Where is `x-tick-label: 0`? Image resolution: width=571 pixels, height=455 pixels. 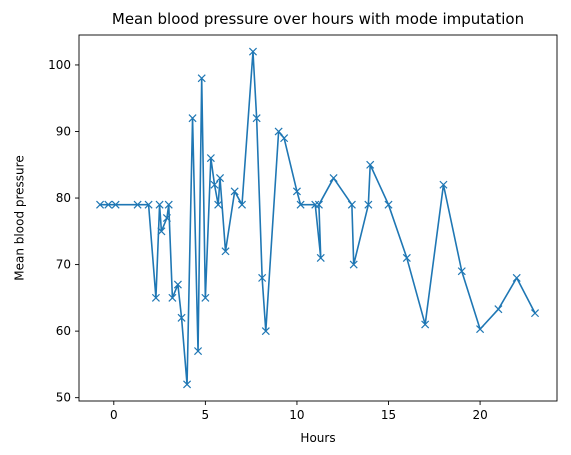
x-tick-label: 0 is located at coordinates (114, 415).